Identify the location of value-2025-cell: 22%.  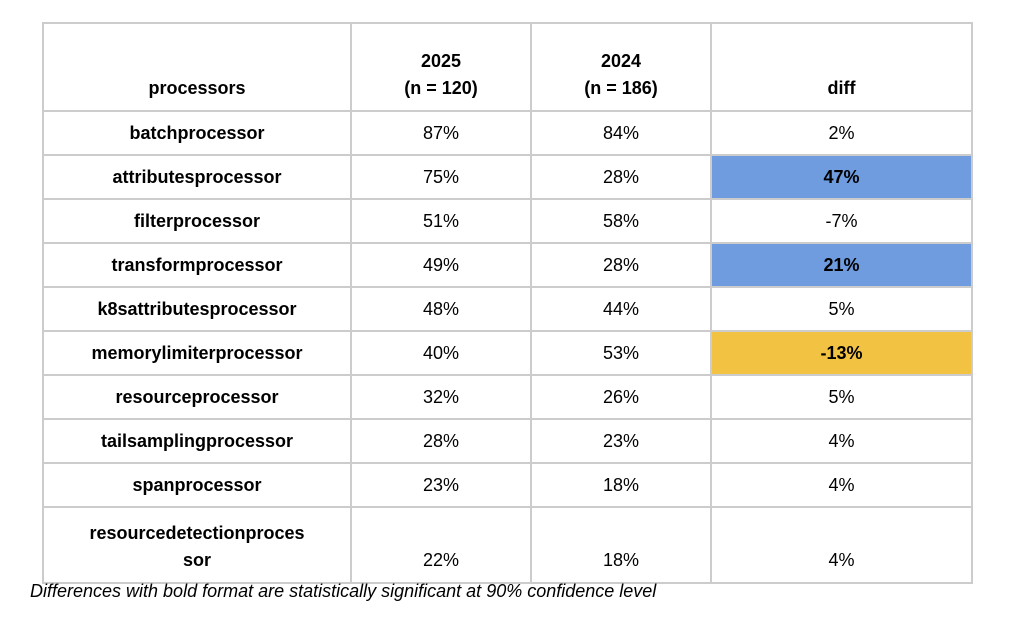
(441, 545).